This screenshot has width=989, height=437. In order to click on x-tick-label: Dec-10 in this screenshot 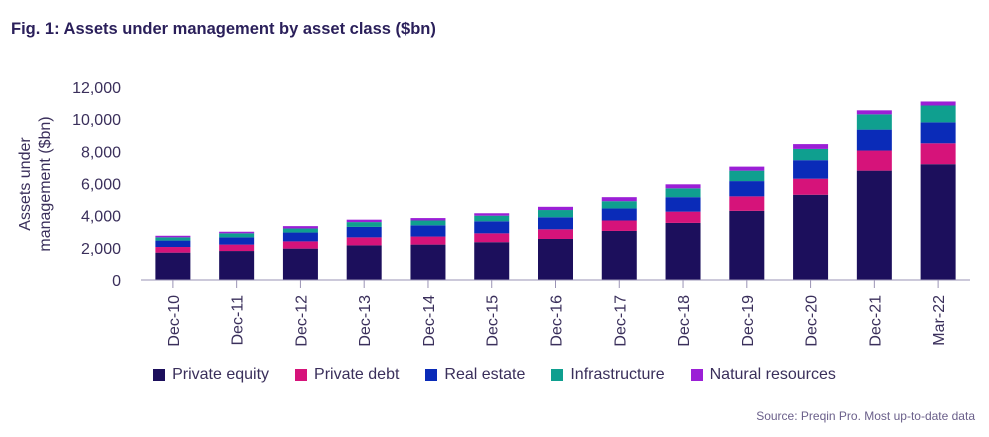, I will do `click(174, 321)`.